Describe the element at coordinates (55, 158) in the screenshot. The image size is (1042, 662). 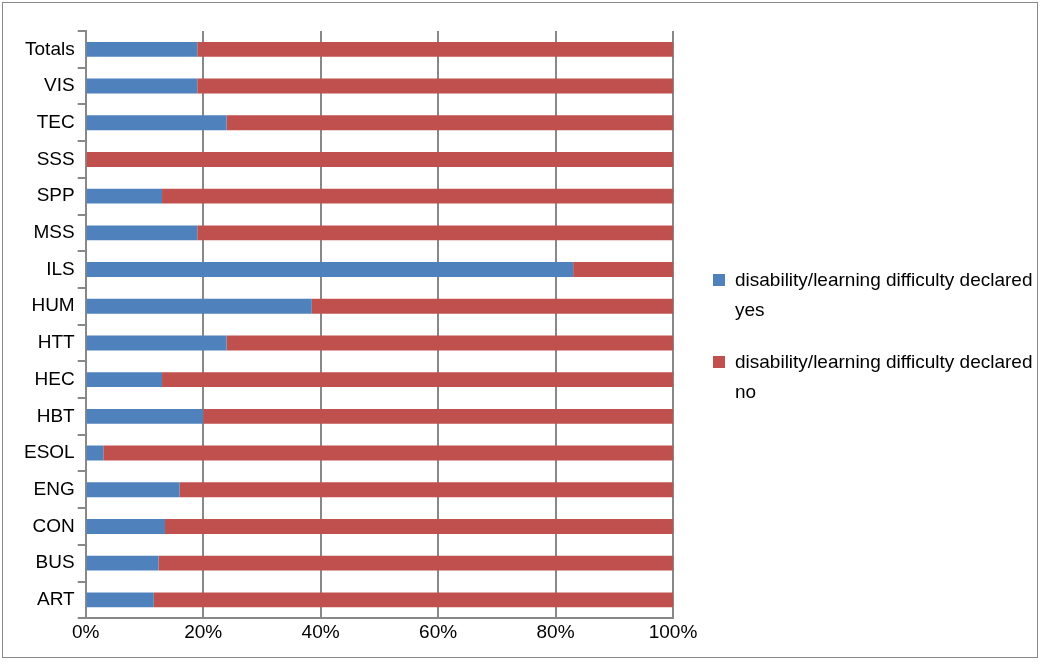
I see `y-tick-label: SSS` at that location.